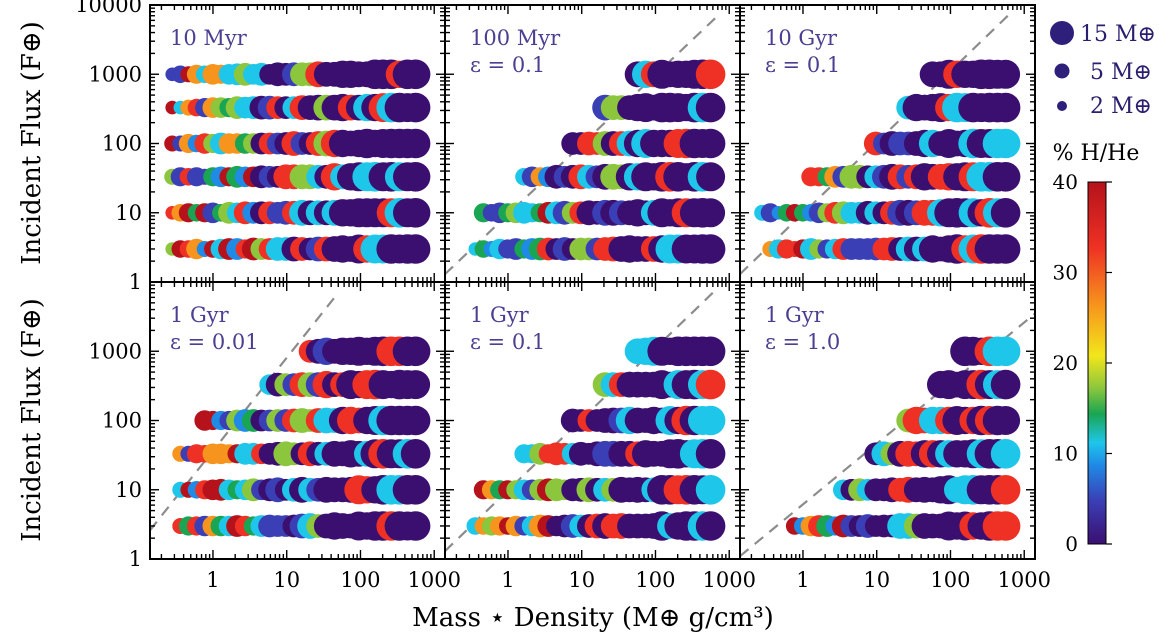 The height and width of the screenshot is (639, 1164). I want to click on panel-5-subtitle: ε = 0.1, so click(507, 342).